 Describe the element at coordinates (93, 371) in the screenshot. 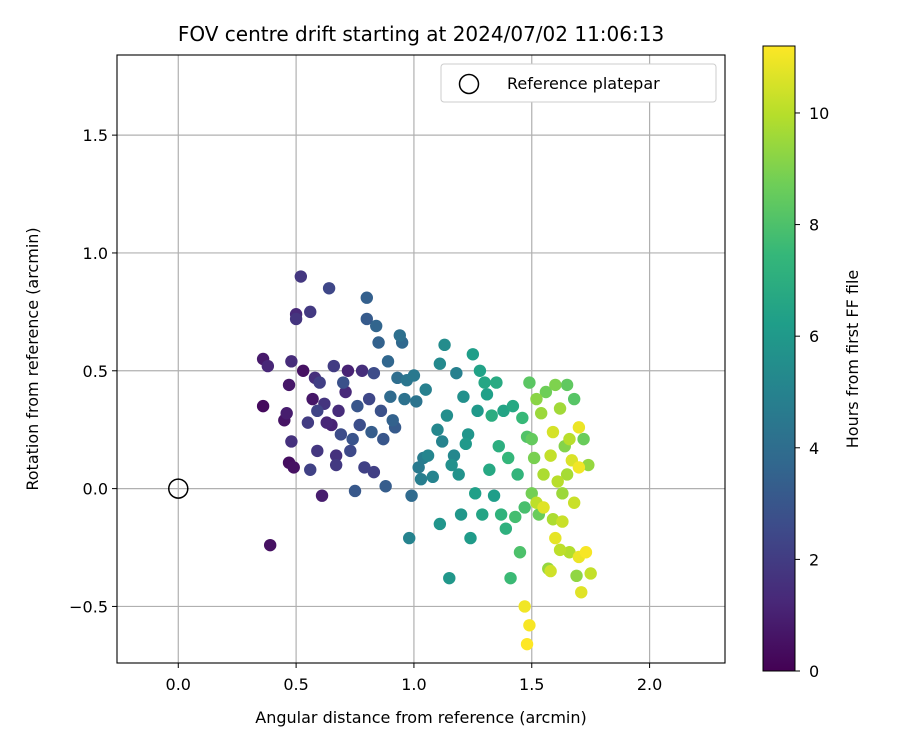

I see `y-axis-ticks: −0.5 0.0 0.5 1.0 1.5` at that location.